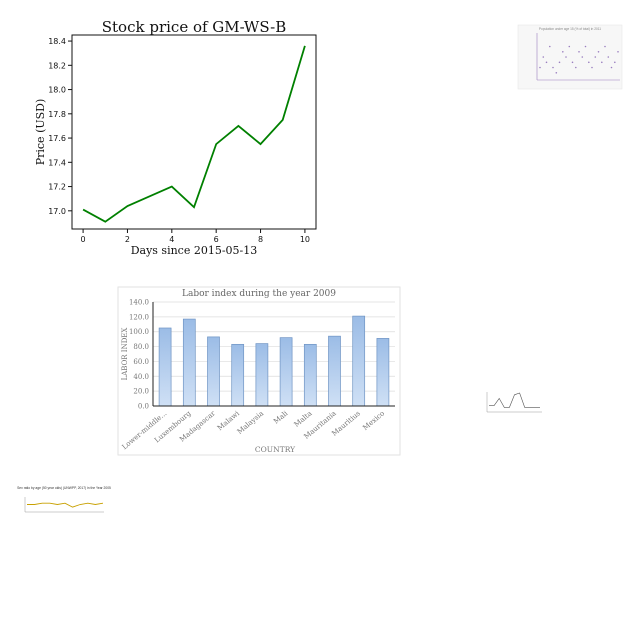 This screenshot has height=640, width=640. I want to click on stock-x-tick-label: 4, so click(171, 239).